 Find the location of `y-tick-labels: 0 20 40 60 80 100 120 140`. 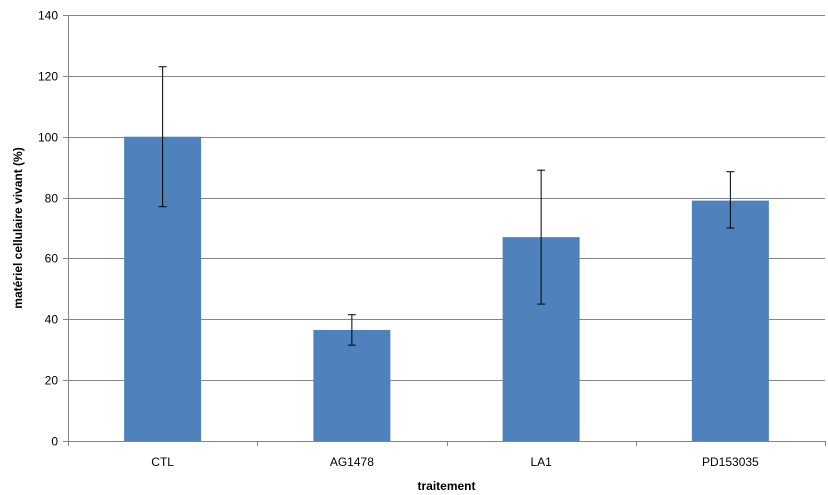

y-tick-labels: 0 20 40 60 80 100 120 140 is located at coordinates (48, 229).